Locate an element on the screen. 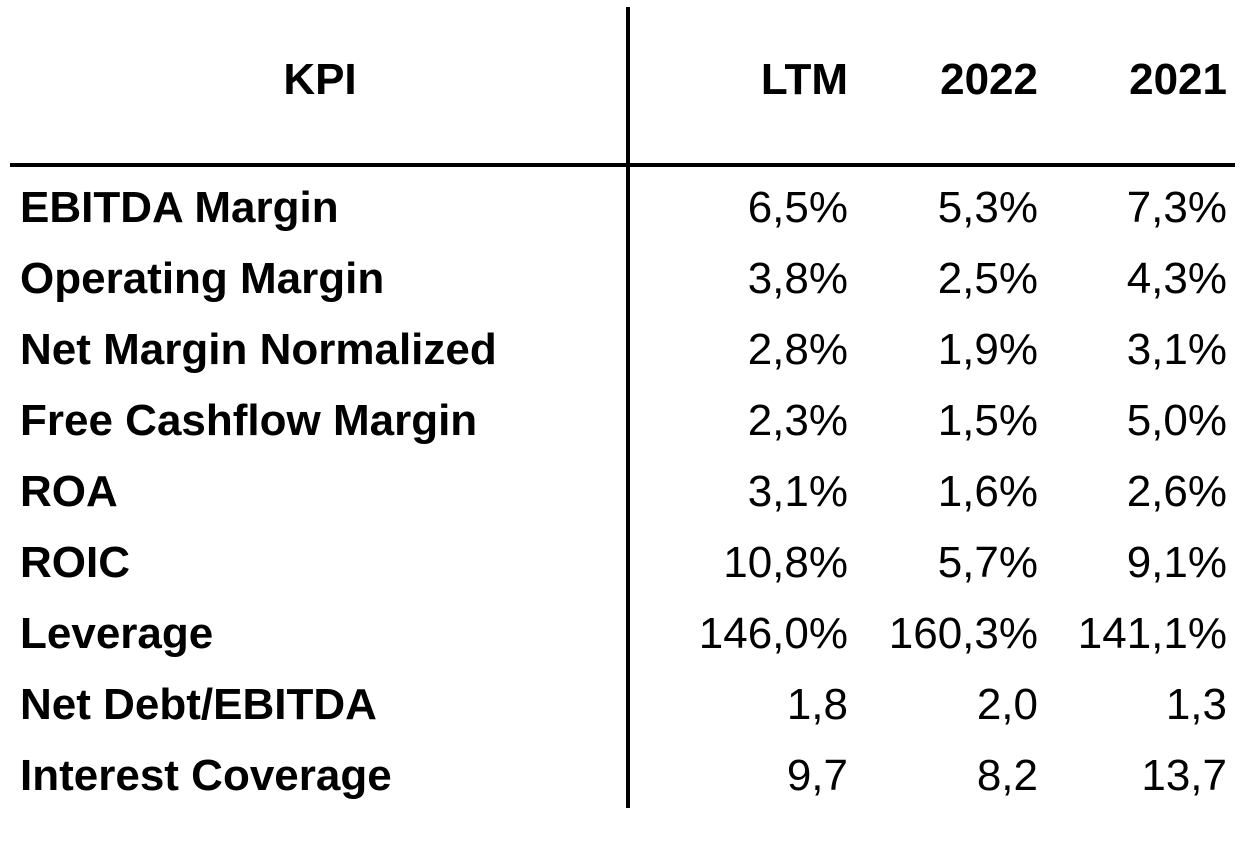  cell-ltm: 146,0% is located at coordinates (773, 633).